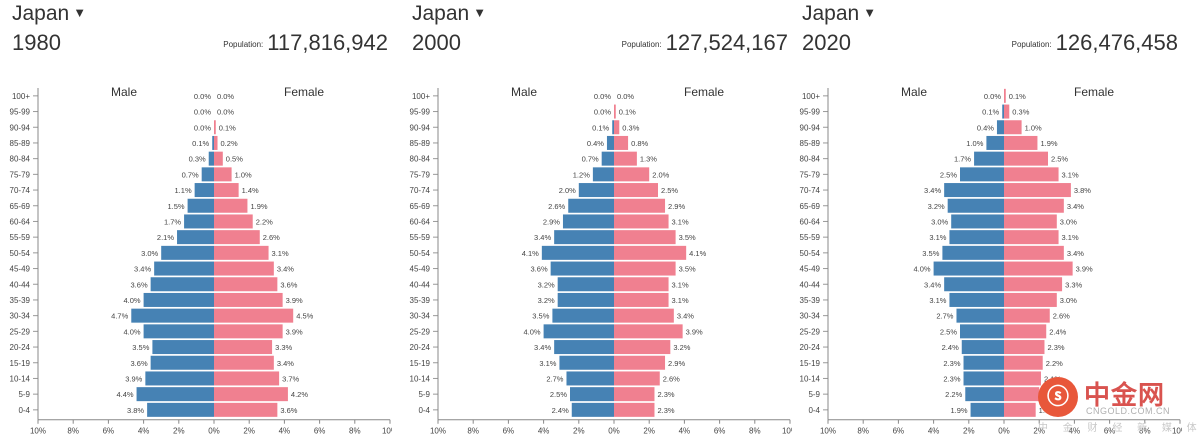  What do you see at coordinates (73, 431) in the screenshot?
I see `x-tick-label: 8%` at bounding box center [73, 431].